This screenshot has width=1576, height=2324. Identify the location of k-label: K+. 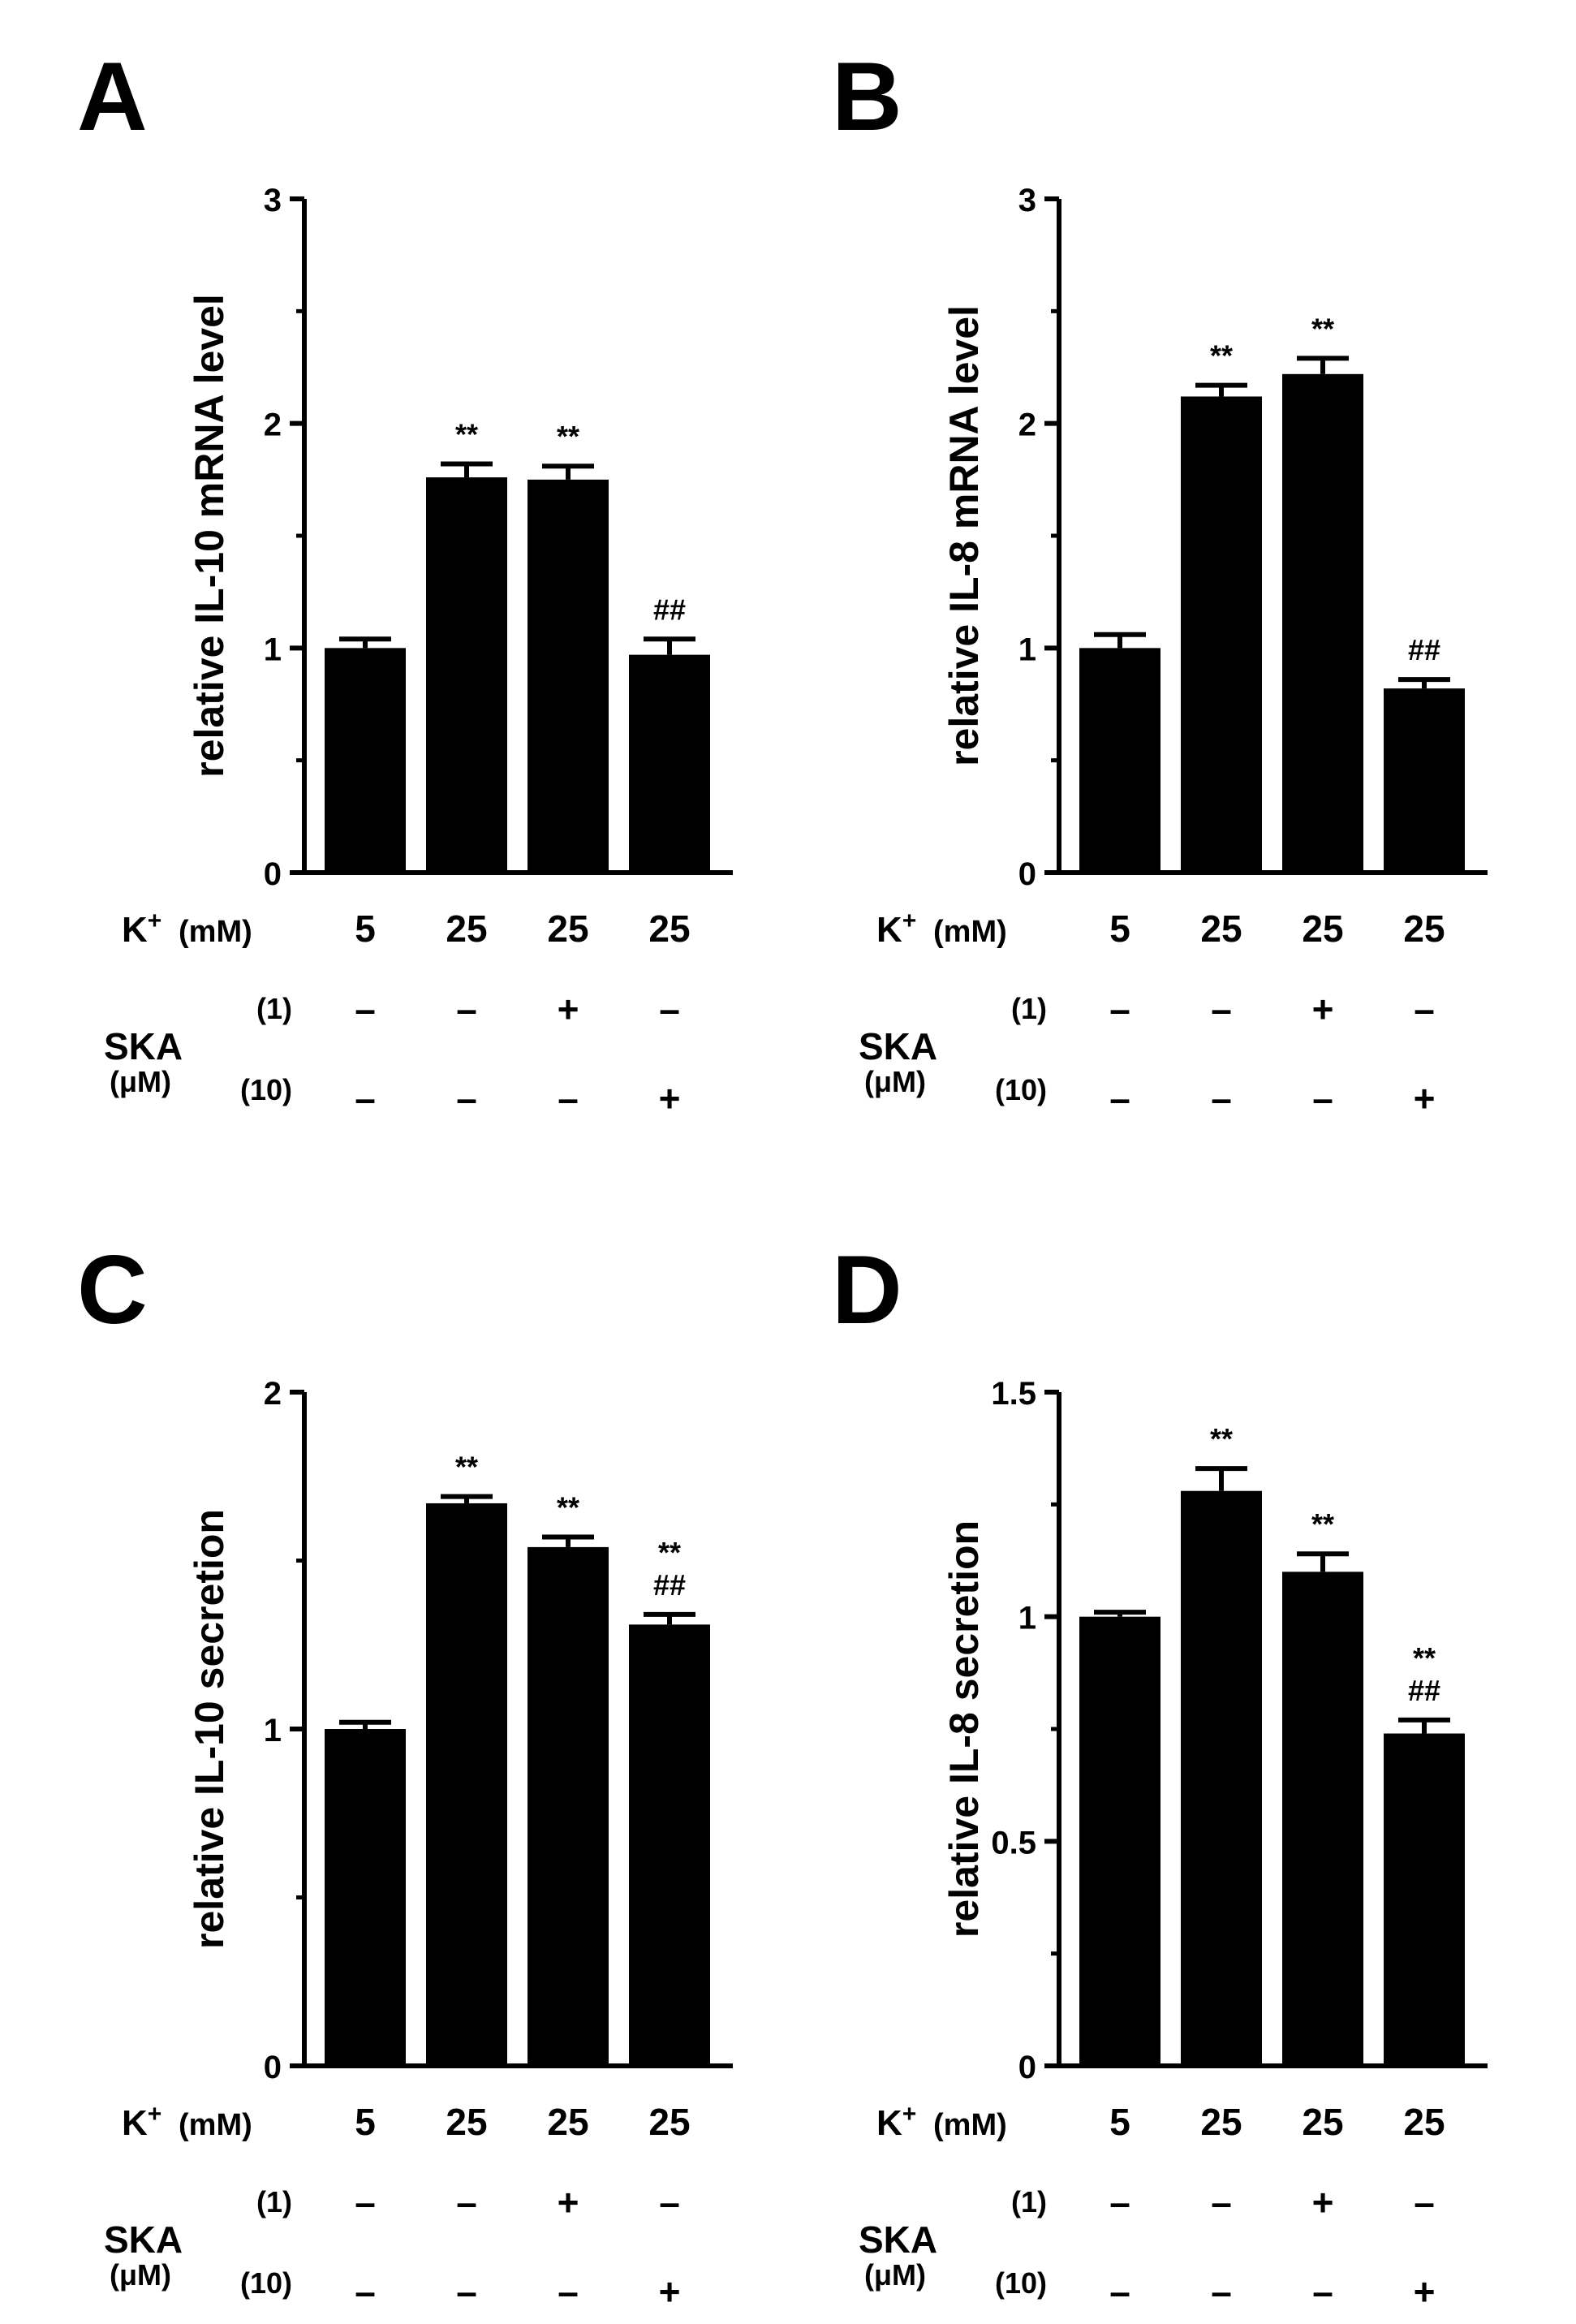
(141, 2122).